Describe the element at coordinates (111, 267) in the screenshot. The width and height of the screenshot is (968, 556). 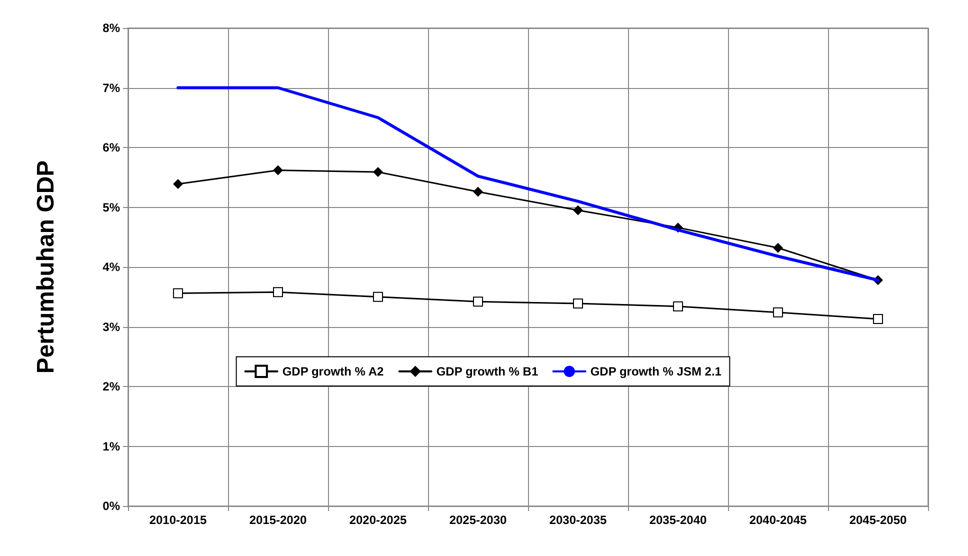
I see `y-tick-label: 4%` at that location.